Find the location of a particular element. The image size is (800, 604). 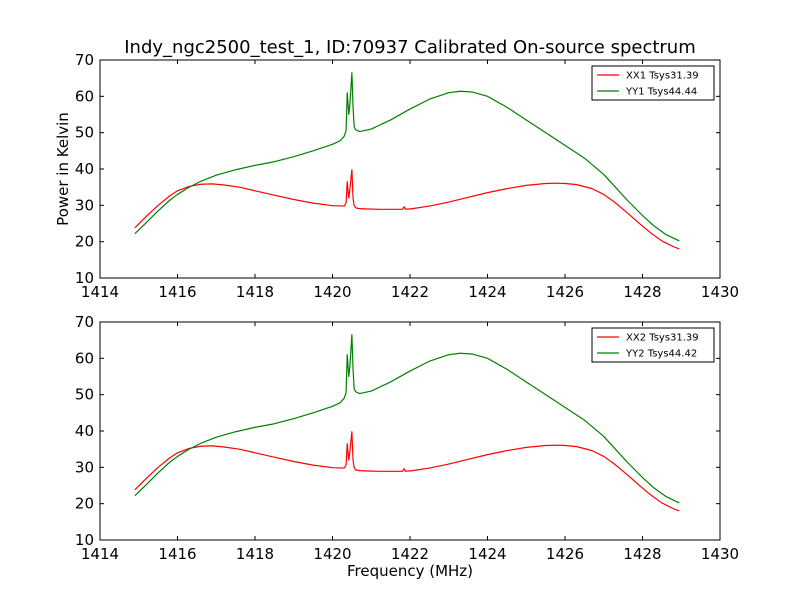

legend: XX2 Tsys31.39 YY2 Tsys44.42 is located at coordinates (653, 345).